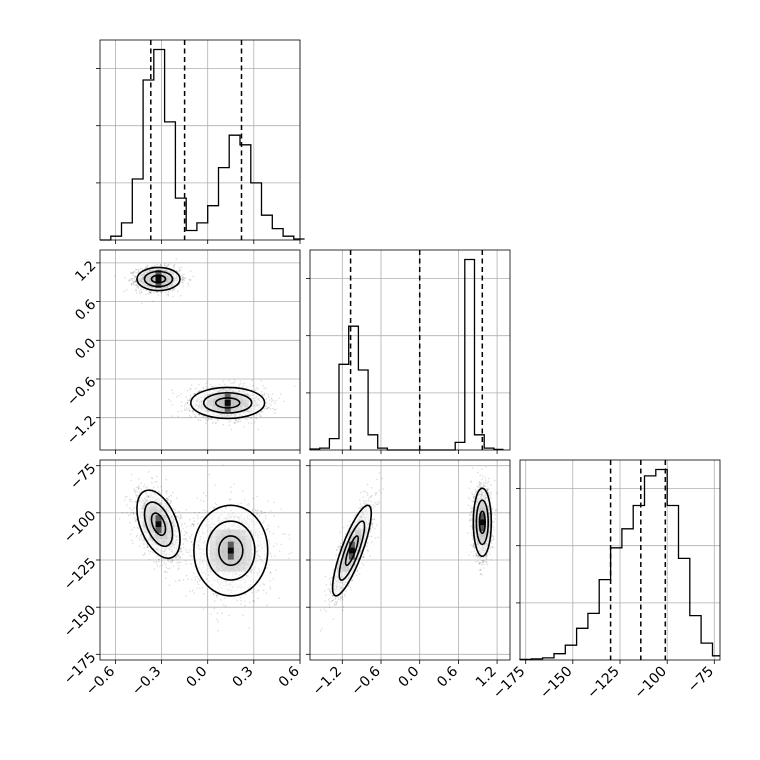 The height and width of the screenshot is (760, 760). I want to click on peak-bin, so click(227, 408).